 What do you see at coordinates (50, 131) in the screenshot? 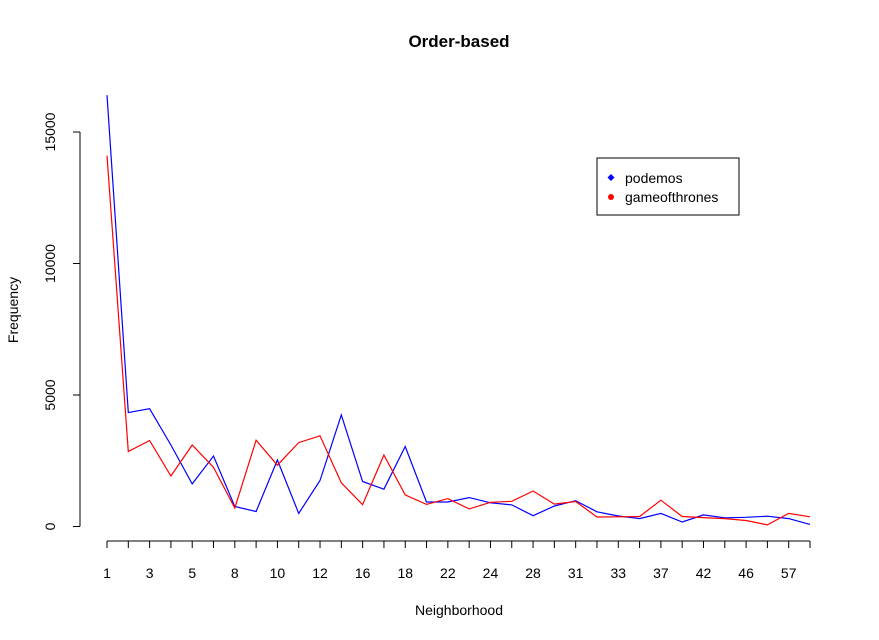
I see `y-tick-label: 15000` at bounding box center [50, 131].